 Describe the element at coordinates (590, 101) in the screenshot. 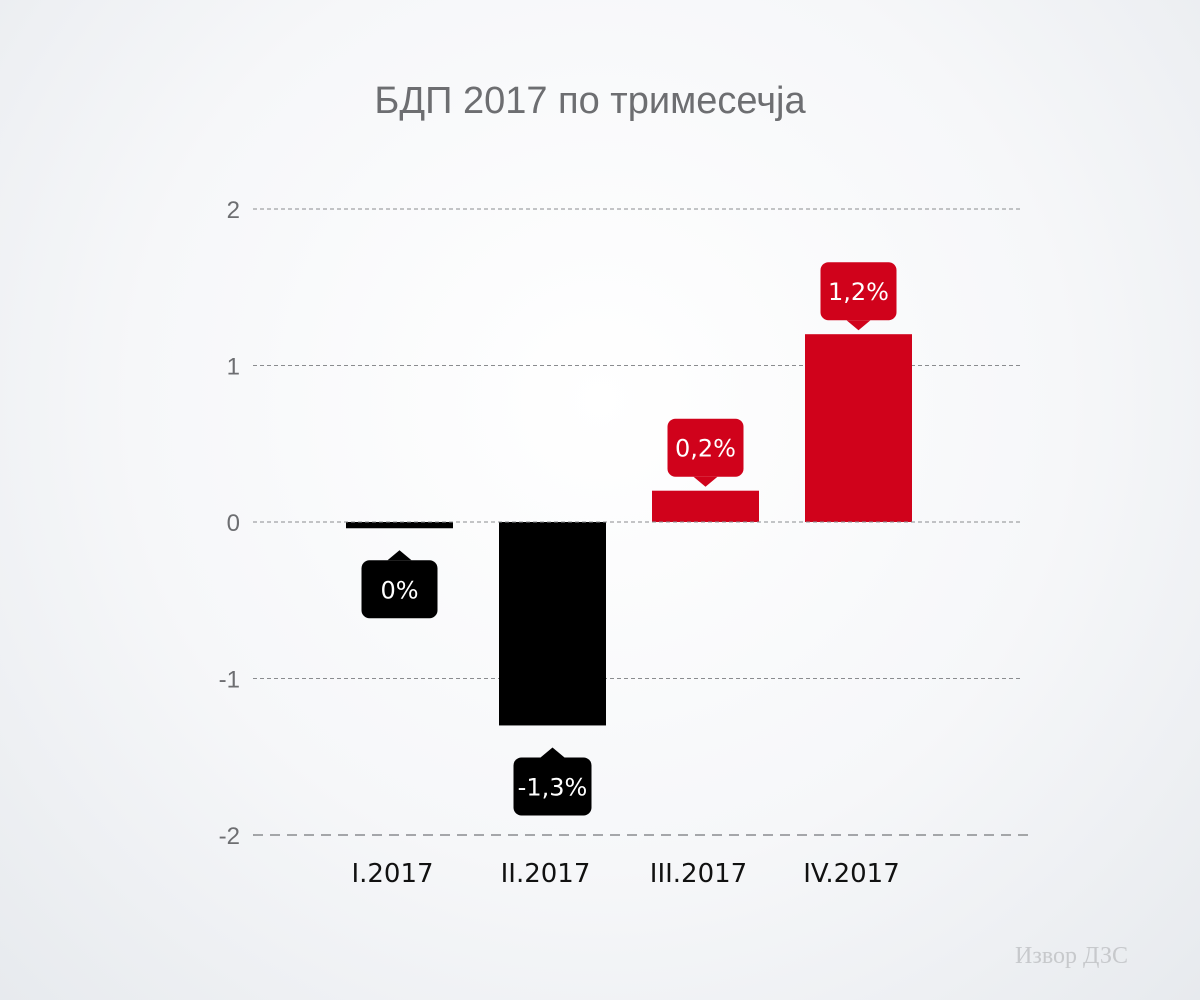

I see `chart-title: БДП 2017 по тримесечја` at that location.